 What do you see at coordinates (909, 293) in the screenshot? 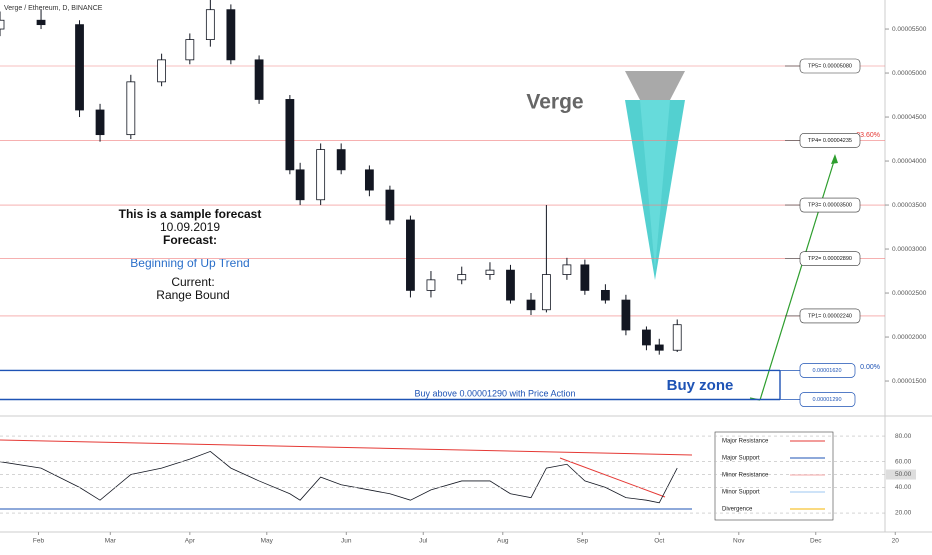
I see `y-tick-label: 0.00002500` at bounding box center [909, 293].